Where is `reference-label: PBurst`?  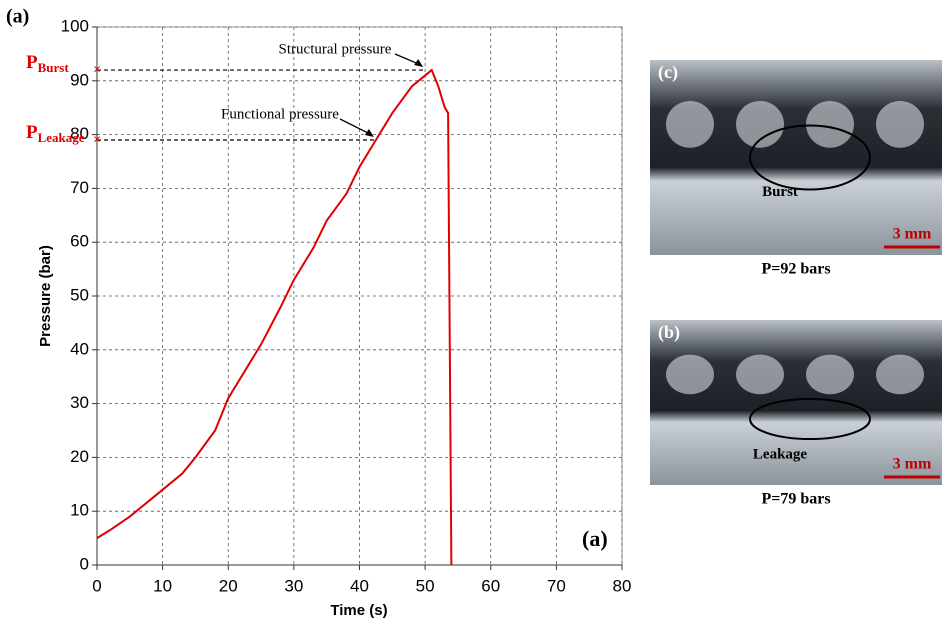 reference-label: PBurst is located at coordinates (47, 63).